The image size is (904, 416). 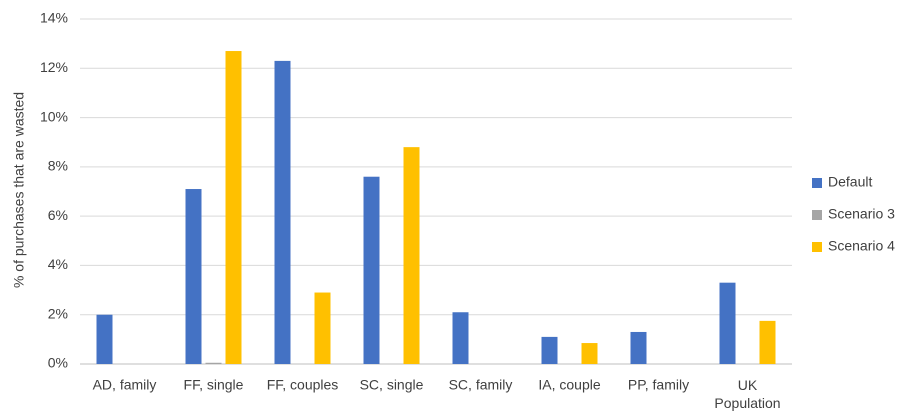 I want to click on x-tick-label: SC, family, so click(x=481, y=385).